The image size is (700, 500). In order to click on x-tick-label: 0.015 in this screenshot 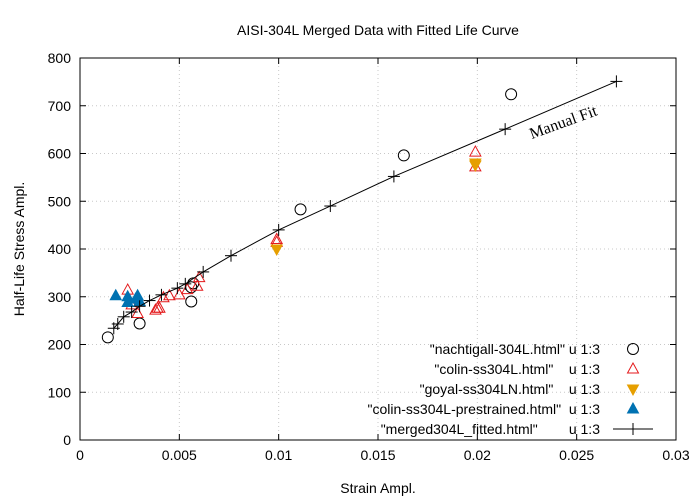, I will do `click(377, 455)`.